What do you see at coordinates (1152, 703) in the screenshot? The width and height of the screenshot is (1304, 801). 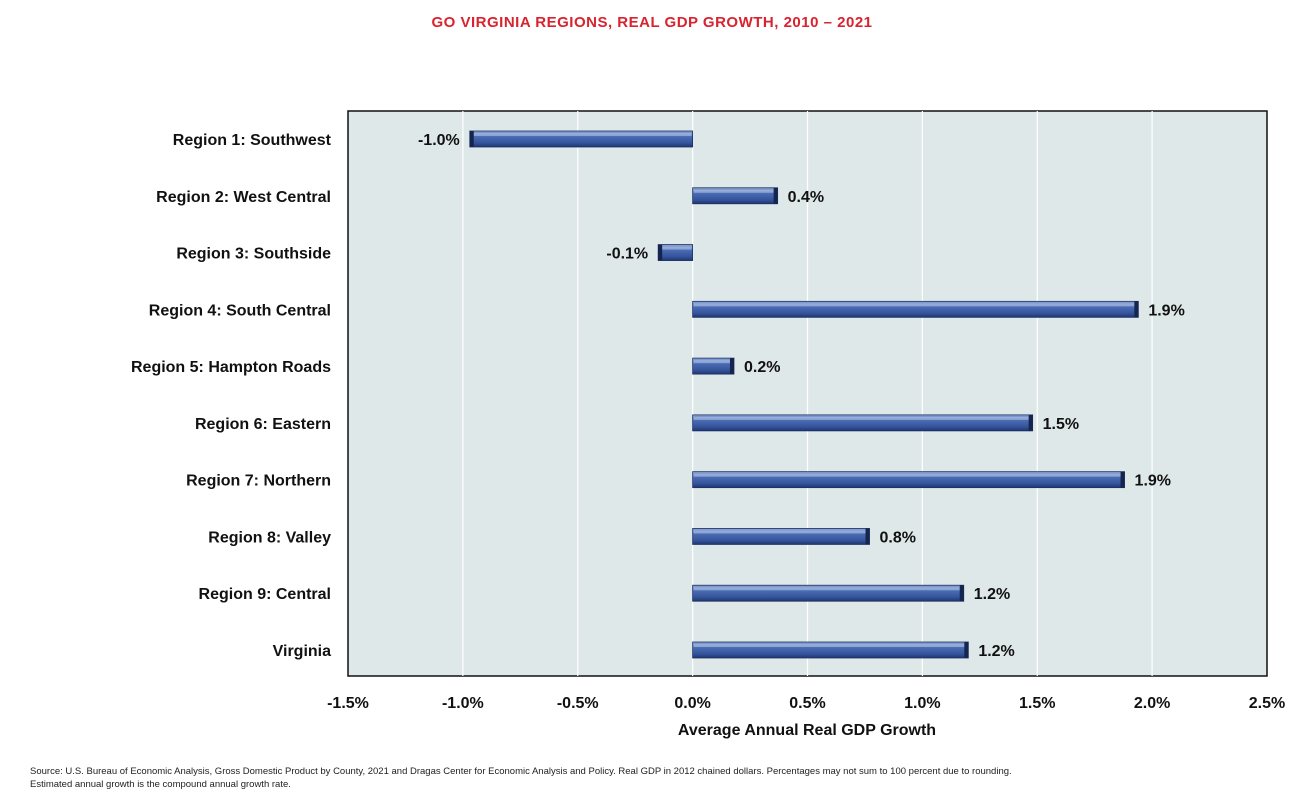 I see `x-tick-label: 2.0%` at bounding box center [1152, 703].